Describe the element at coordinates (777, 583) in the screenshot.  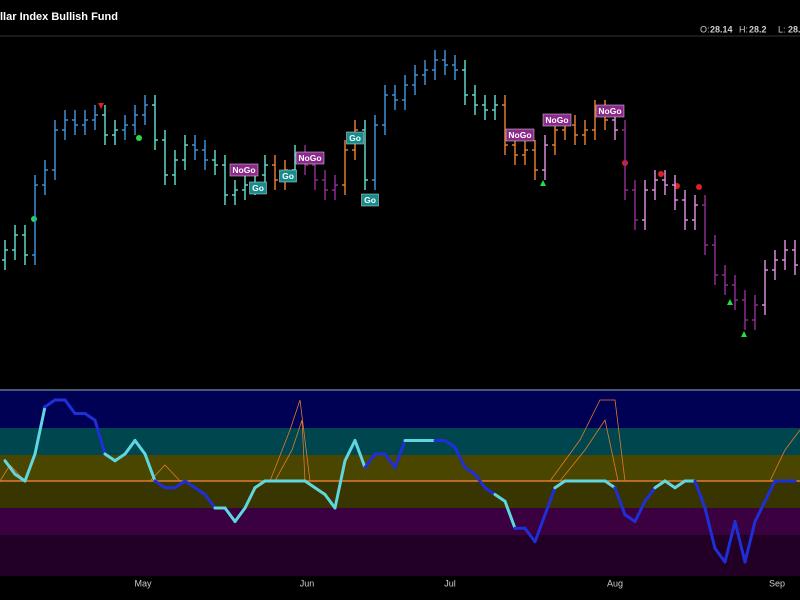
I see `x-tick-label: Sep` at that location.